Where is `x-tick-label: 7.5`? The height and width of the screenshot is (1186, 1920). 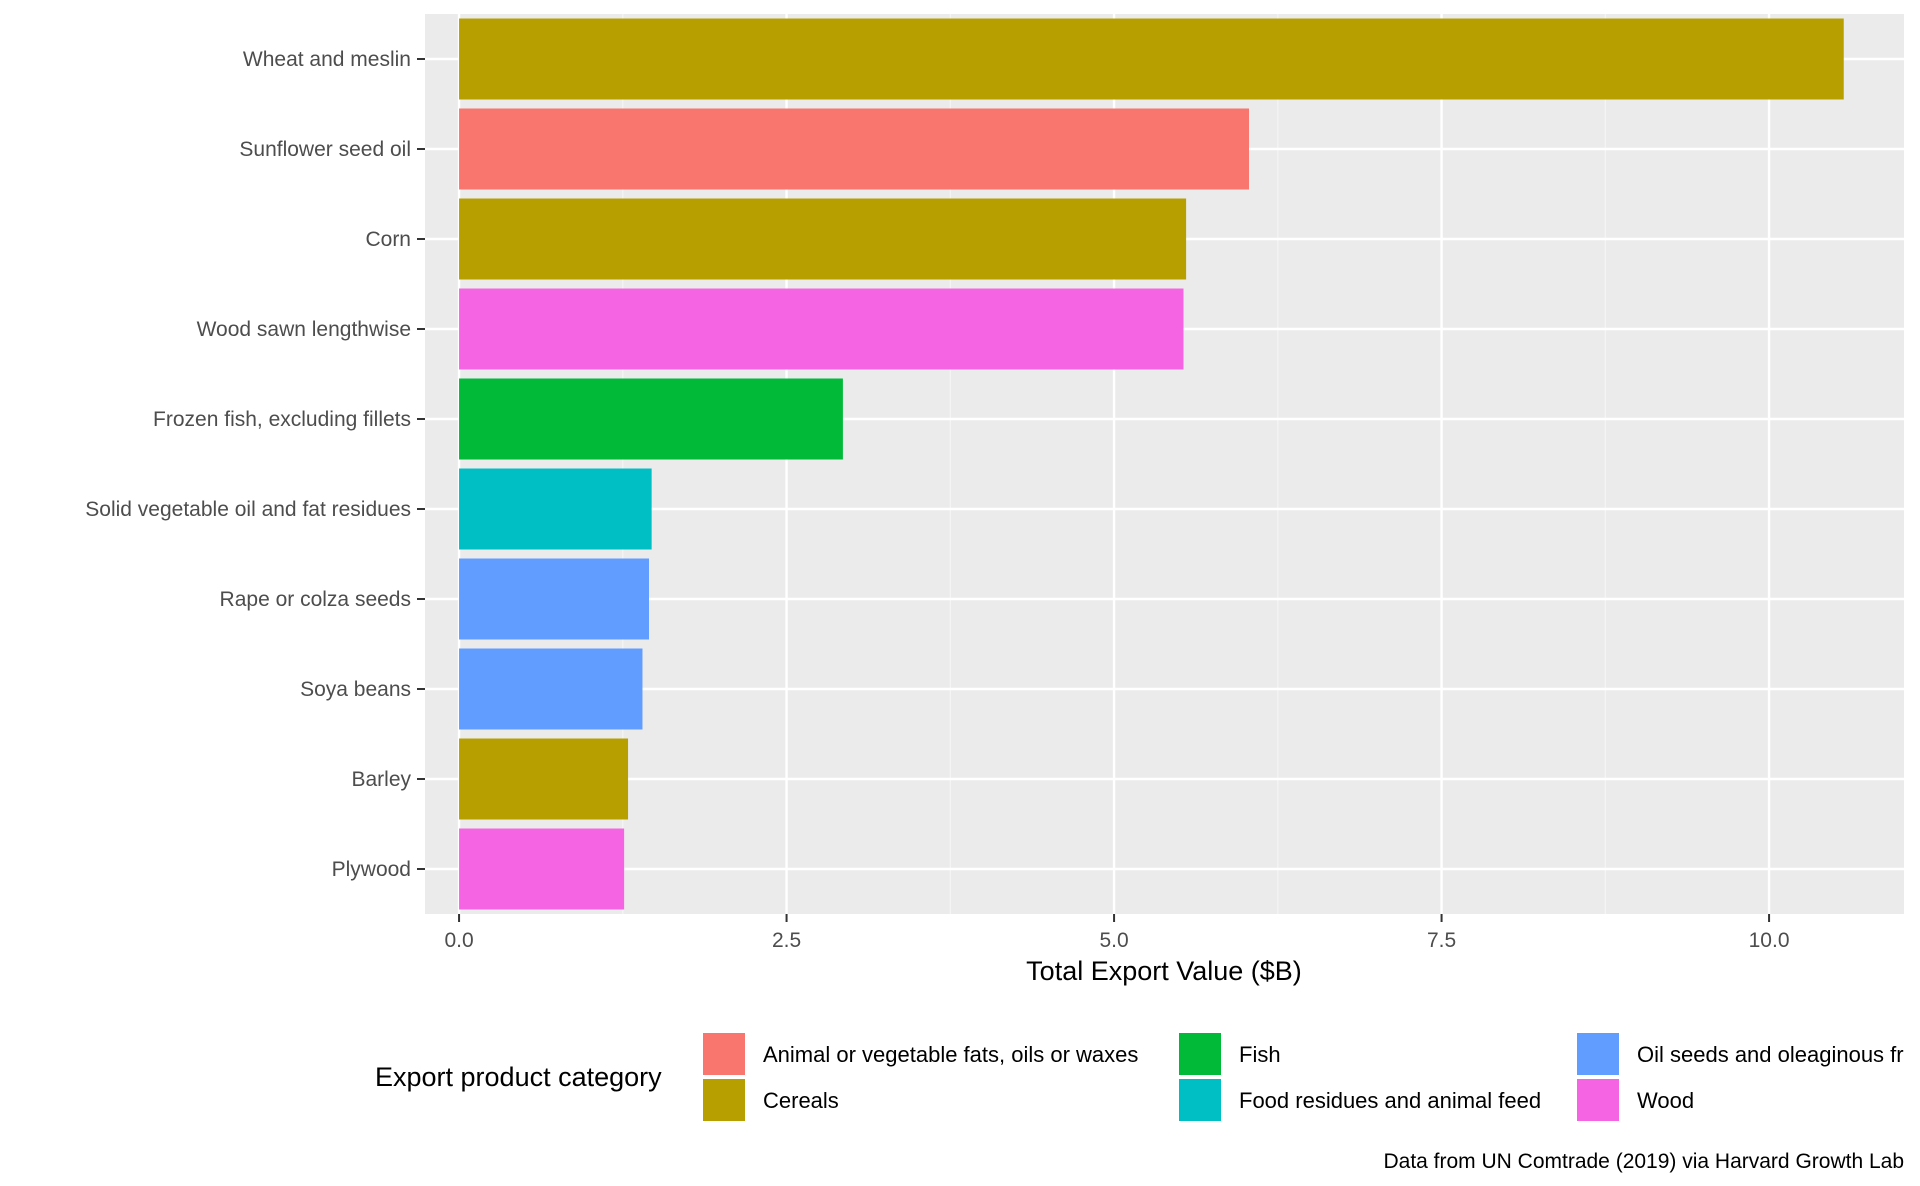
x-tick-label: 7.5 is located at coordinates (1441, 940).